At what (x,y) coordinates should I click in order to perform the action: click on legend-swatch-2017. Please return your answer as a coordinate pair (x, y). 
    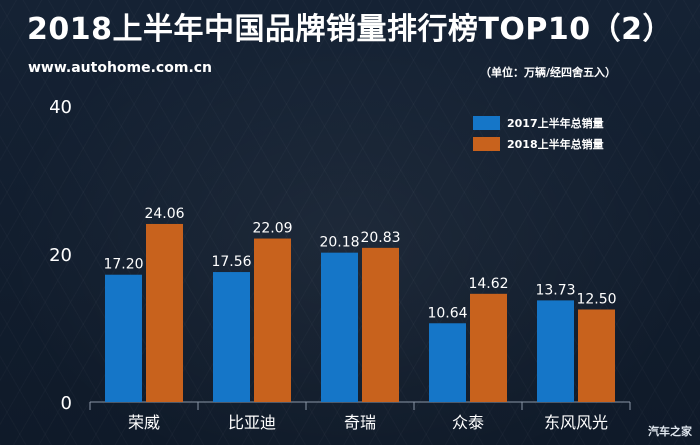
    Looking at the image, I should click on (486, 122).